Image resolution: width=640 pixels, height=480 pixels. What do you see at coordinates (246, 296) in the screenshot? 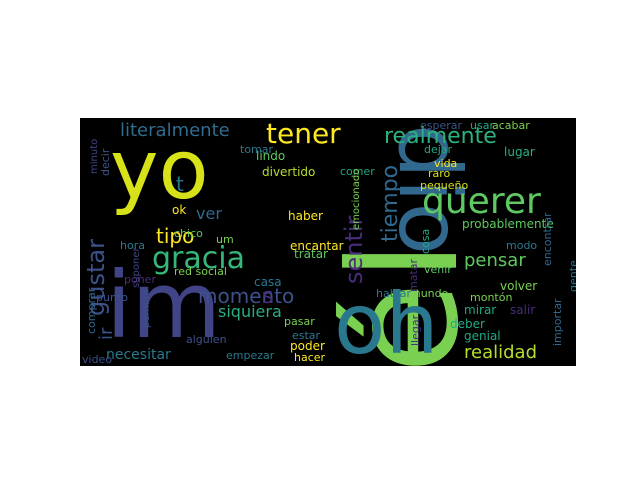
I see `word: momento` at bounding box center [246, 296].